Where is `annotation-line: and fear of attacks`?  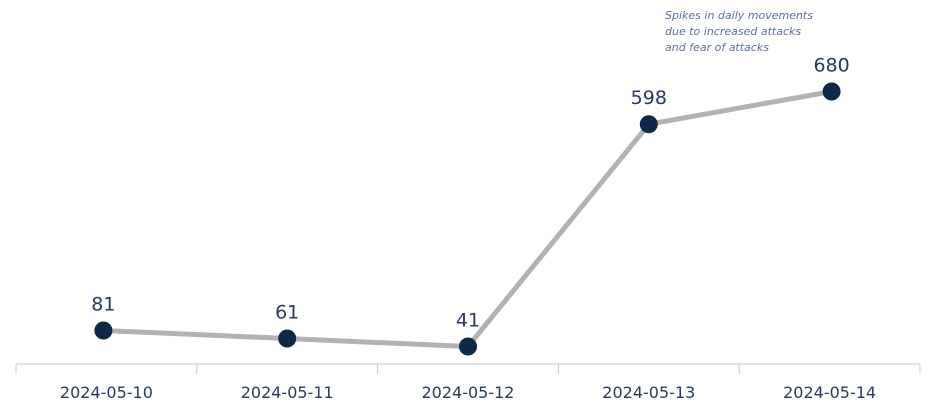 annotation-line: and fear of attacks is located at coordinates (717, 47).